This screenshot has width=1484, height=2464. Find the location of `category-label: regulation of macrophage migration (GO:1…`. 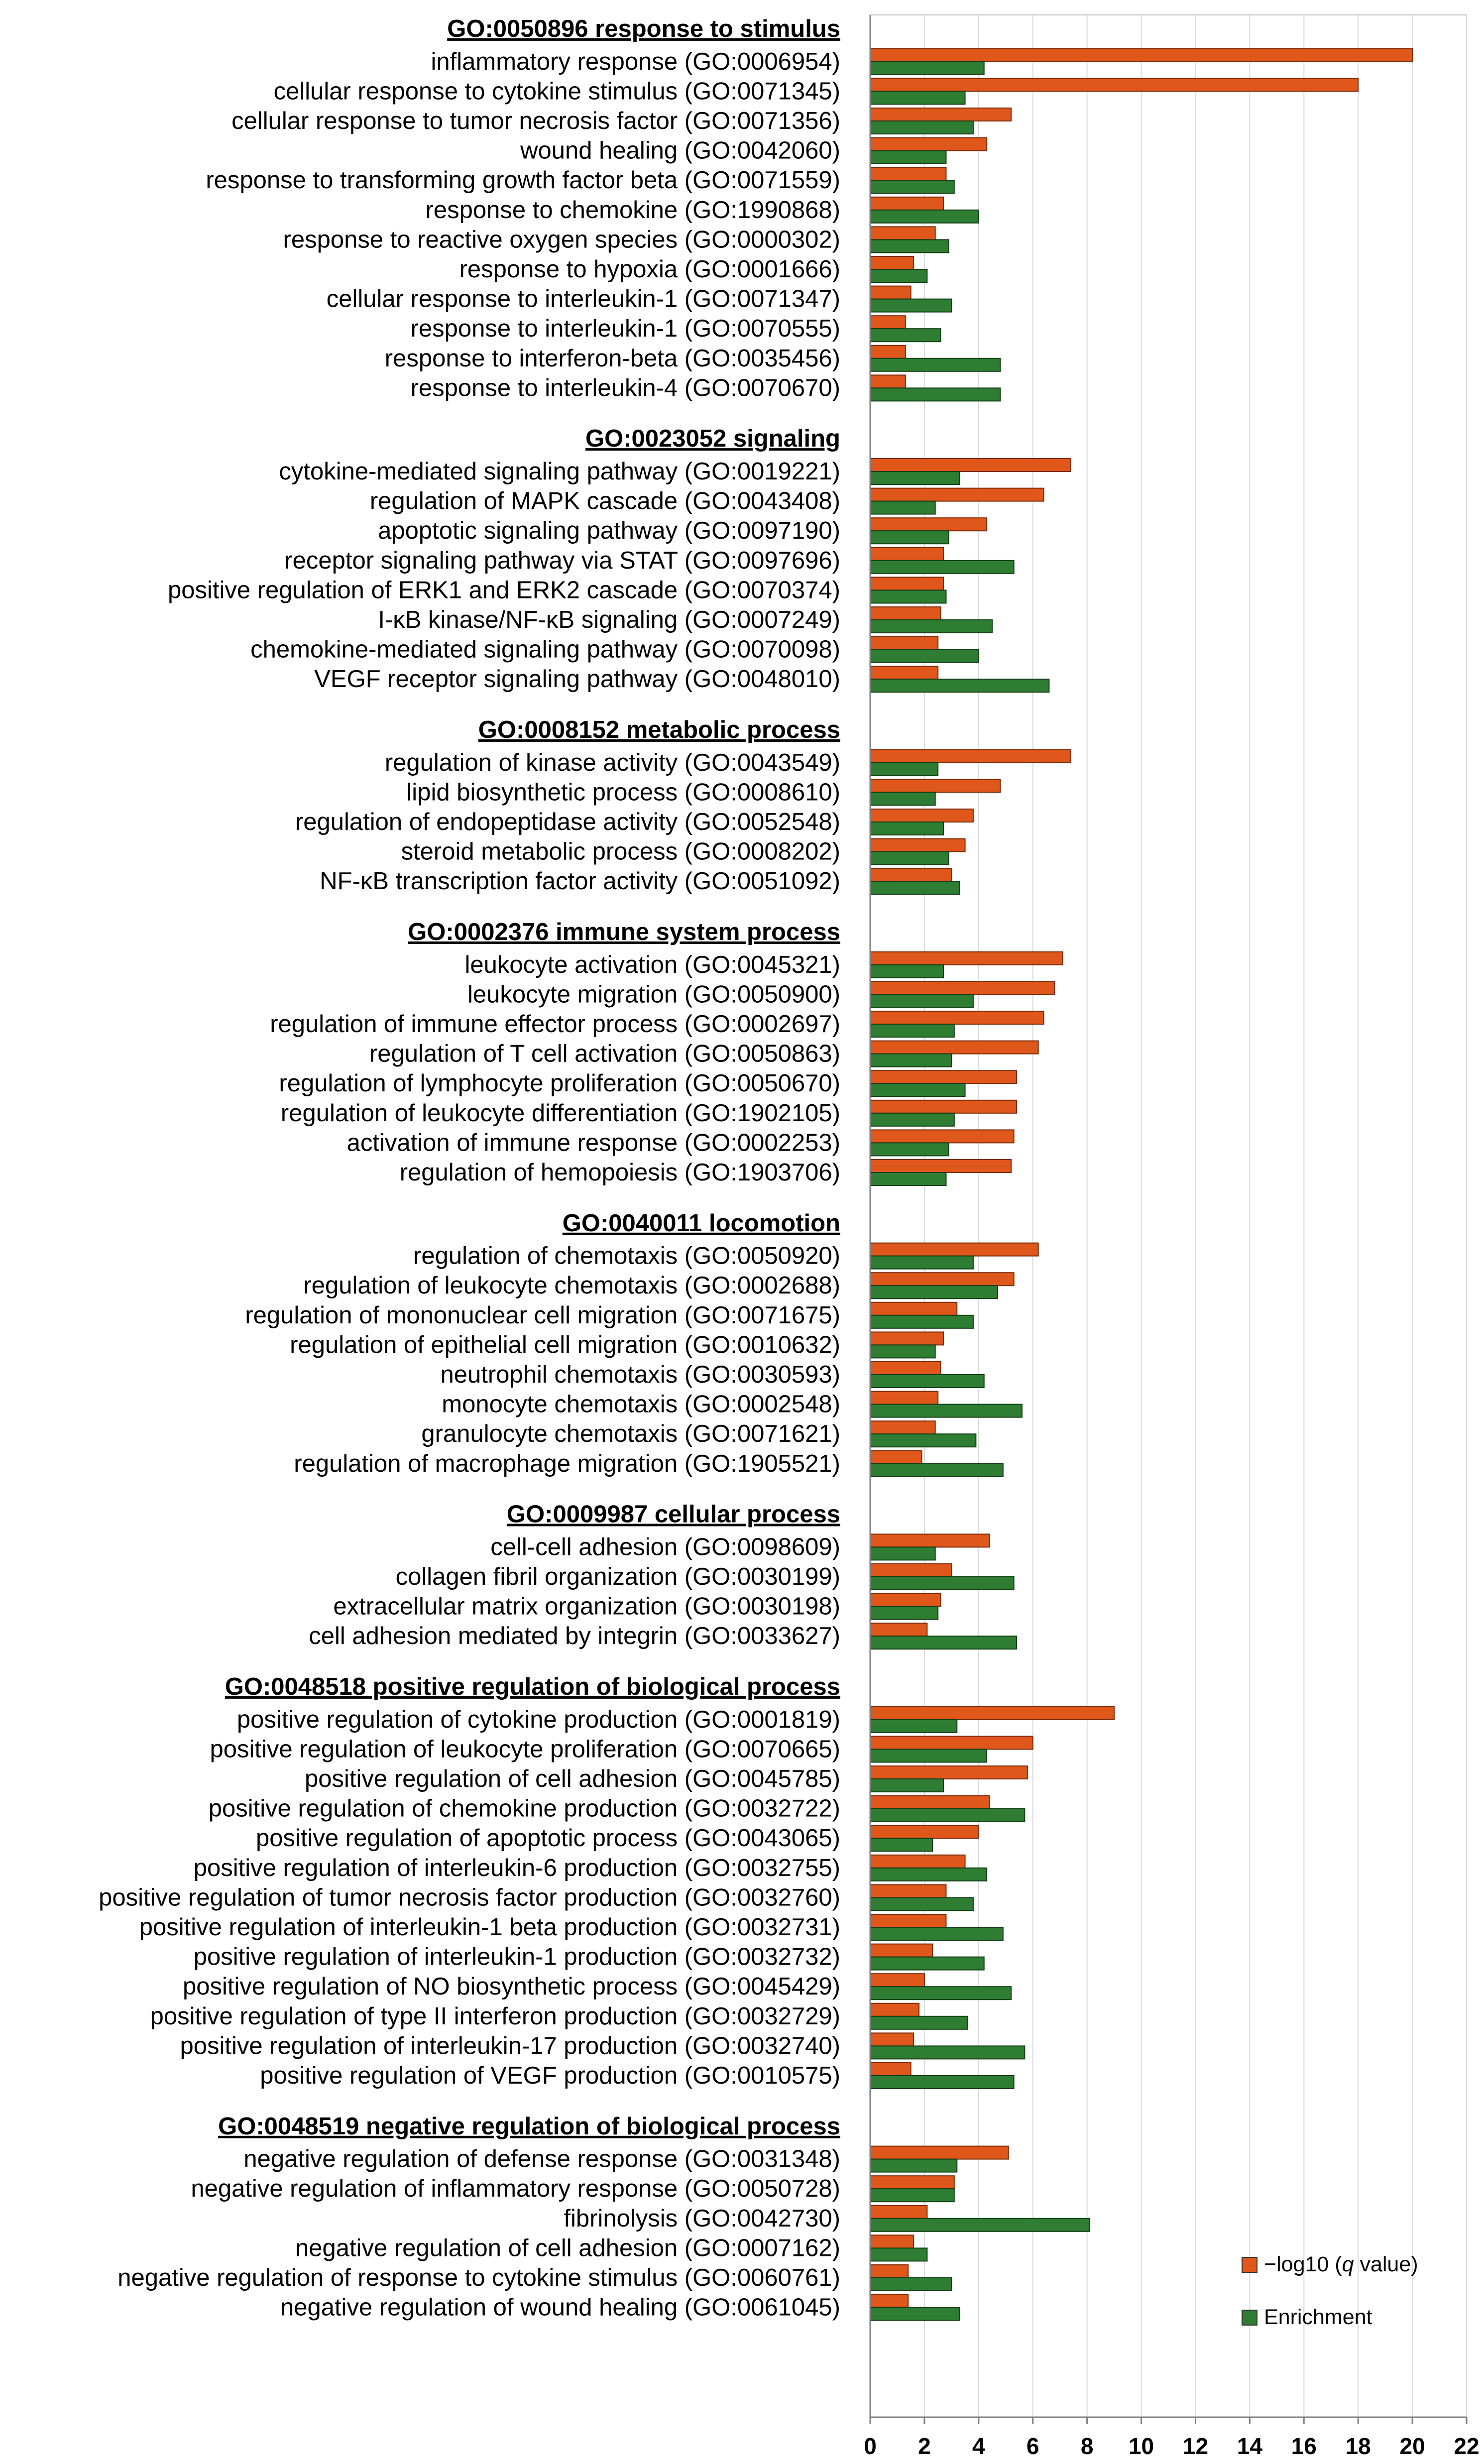

category-label: regulation of macrophage migration (GO:1… is located at coordinates (567, 1463).